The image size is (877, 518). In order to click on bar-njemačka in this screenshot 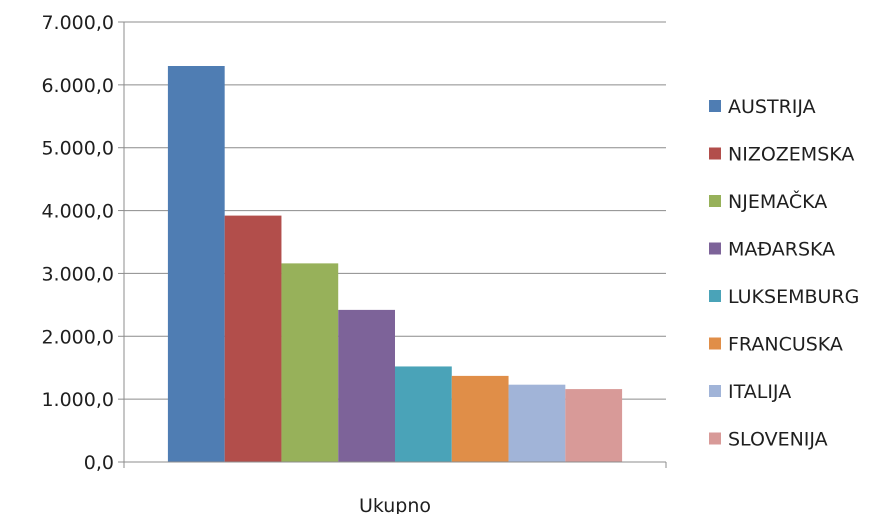, I will do `click(310, 362)`.